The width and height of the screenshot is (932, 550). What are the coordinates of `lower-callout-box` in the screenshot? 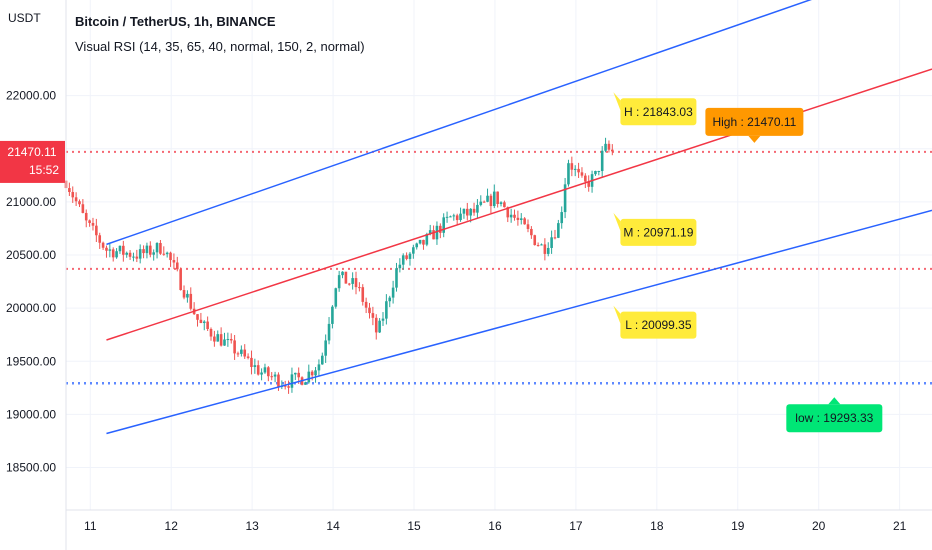 It's located at (658, 325).